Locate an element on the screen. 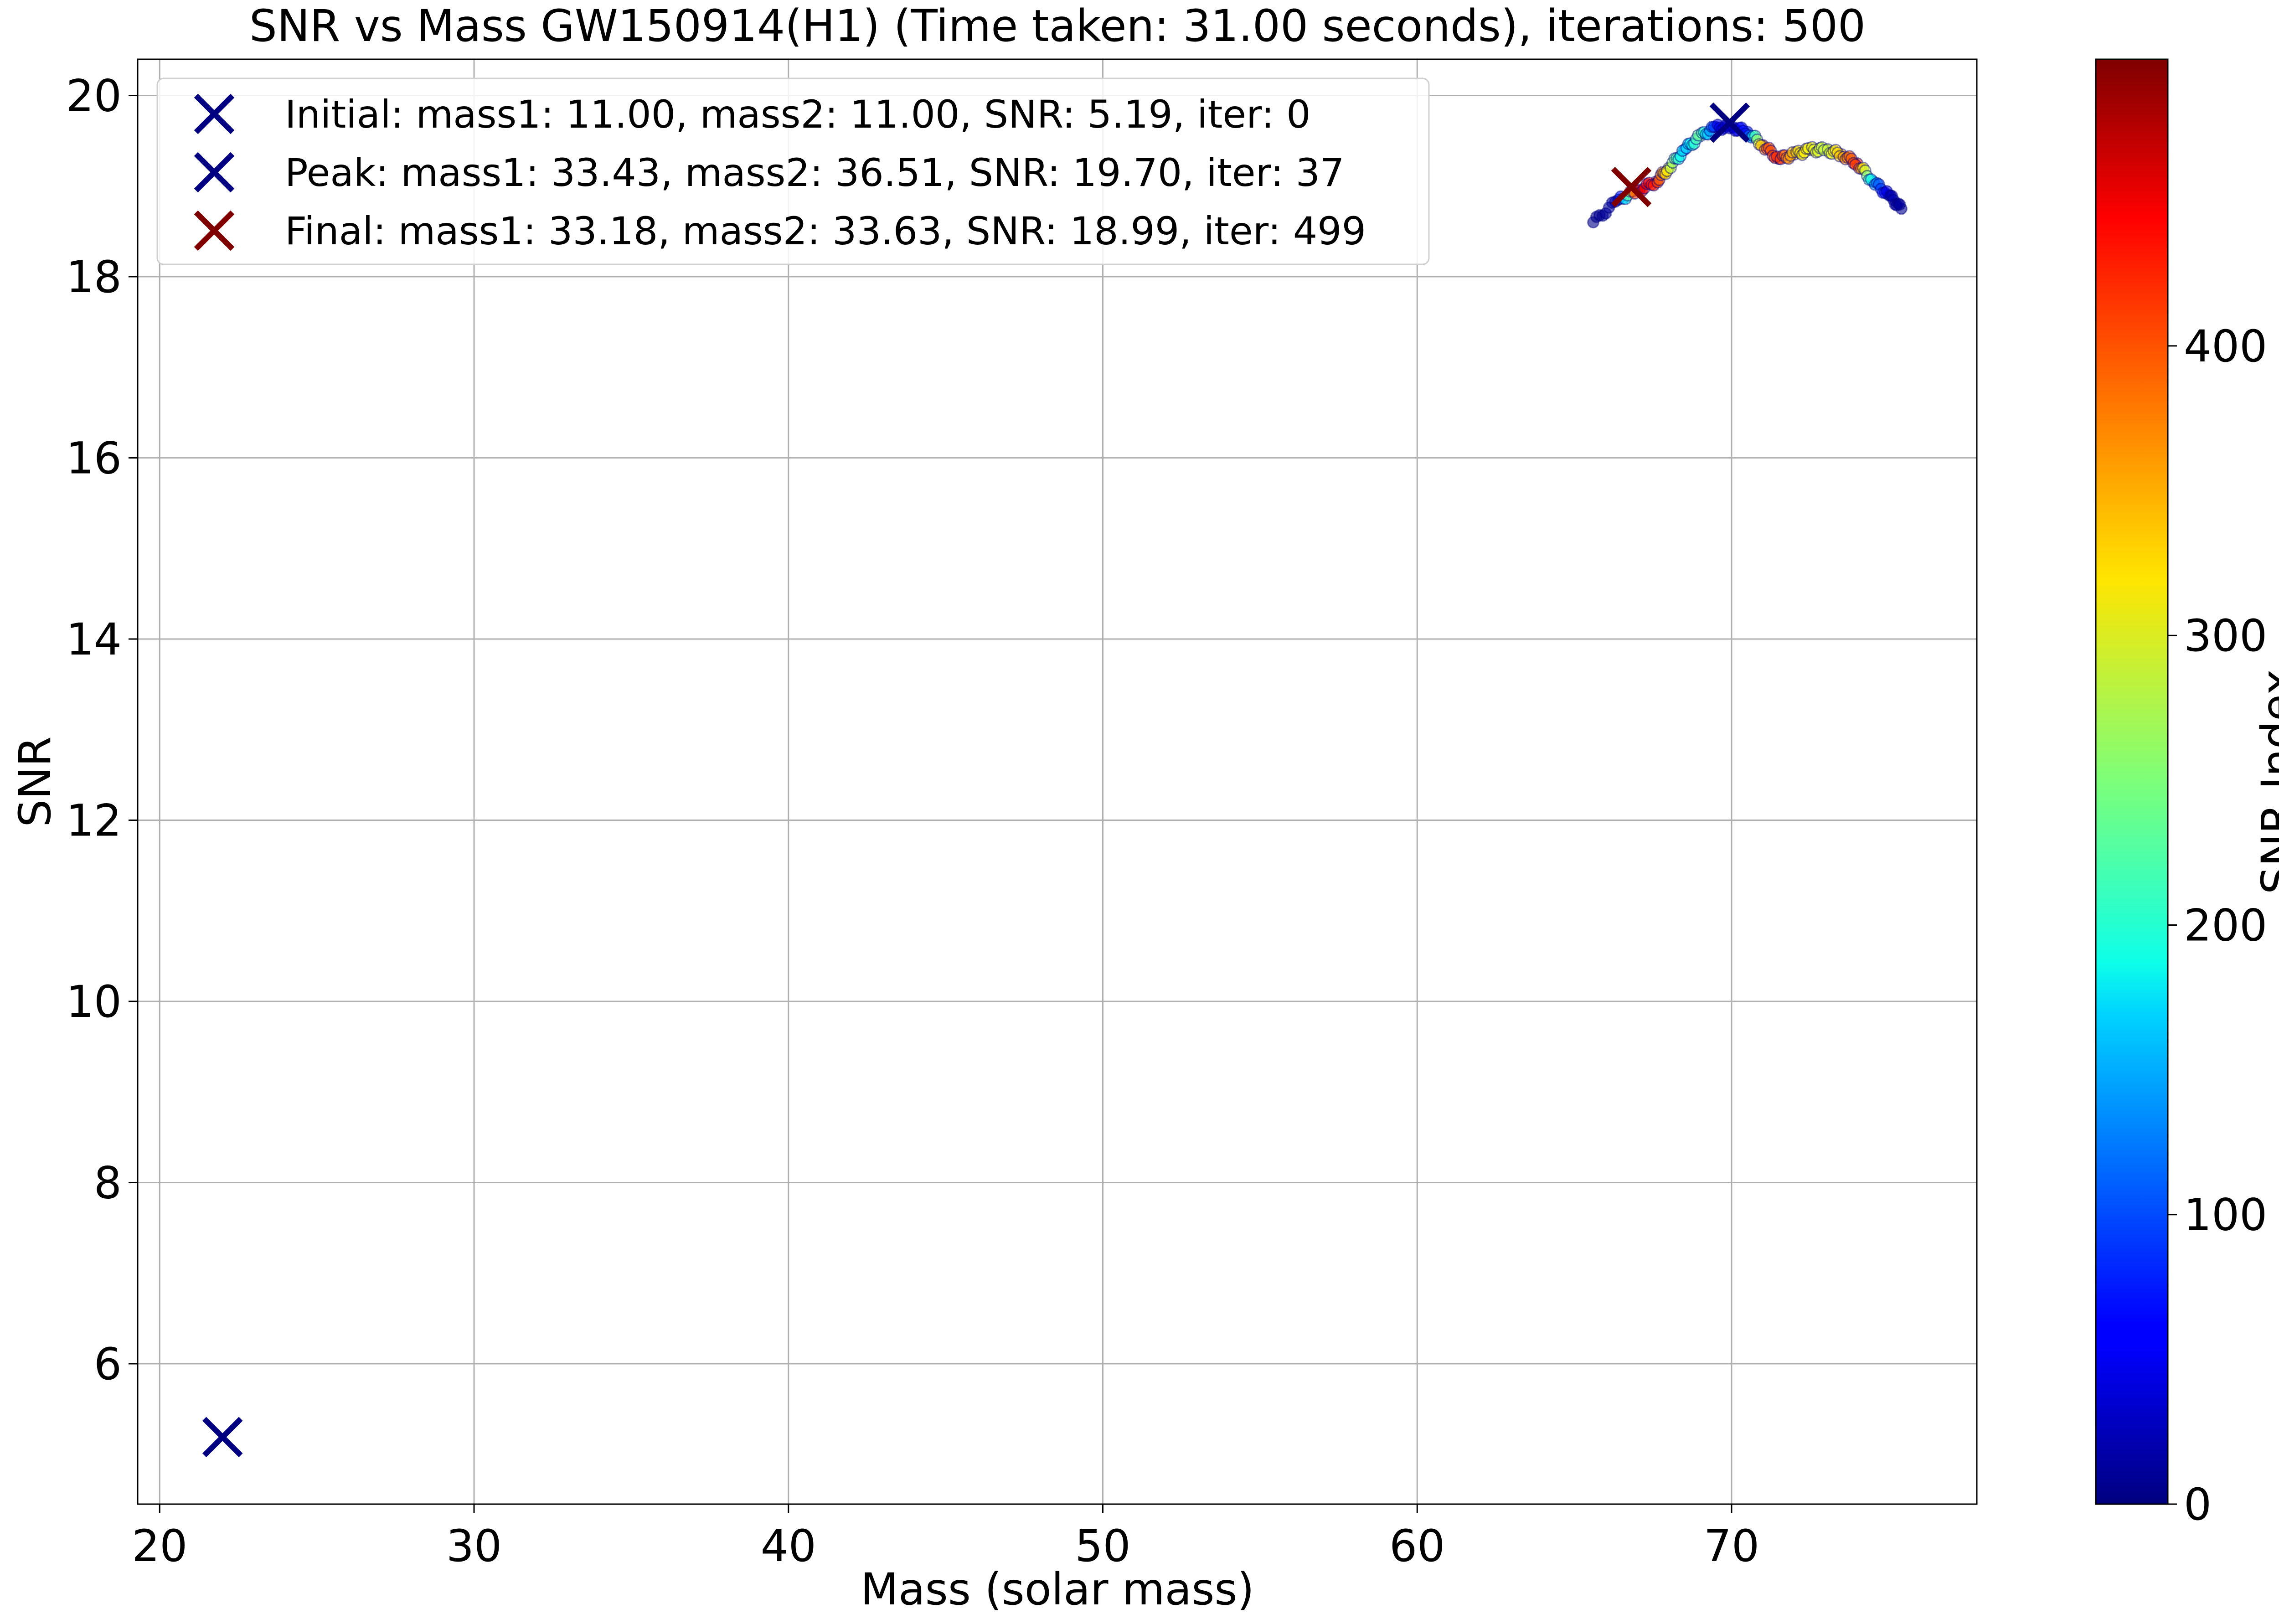 This screenshot has width=2279, height=1624. colorbar-tick-label: 0 is located at coordinates (2198, 1504).